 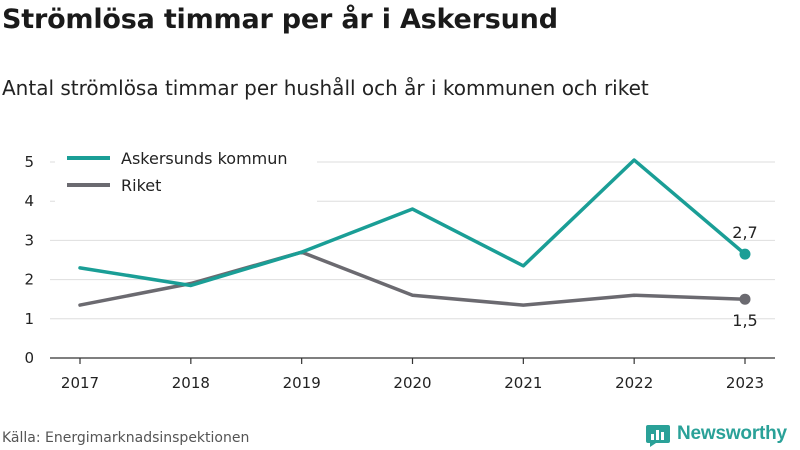 I want to click on y-tick-label: 2, so click(x=29, y=280).